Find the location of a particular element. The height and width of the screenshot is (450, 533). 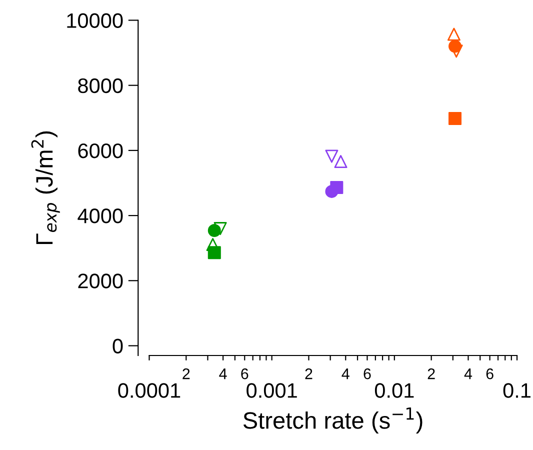

y-tick-label: 0 is located at coordinates (117, 346).